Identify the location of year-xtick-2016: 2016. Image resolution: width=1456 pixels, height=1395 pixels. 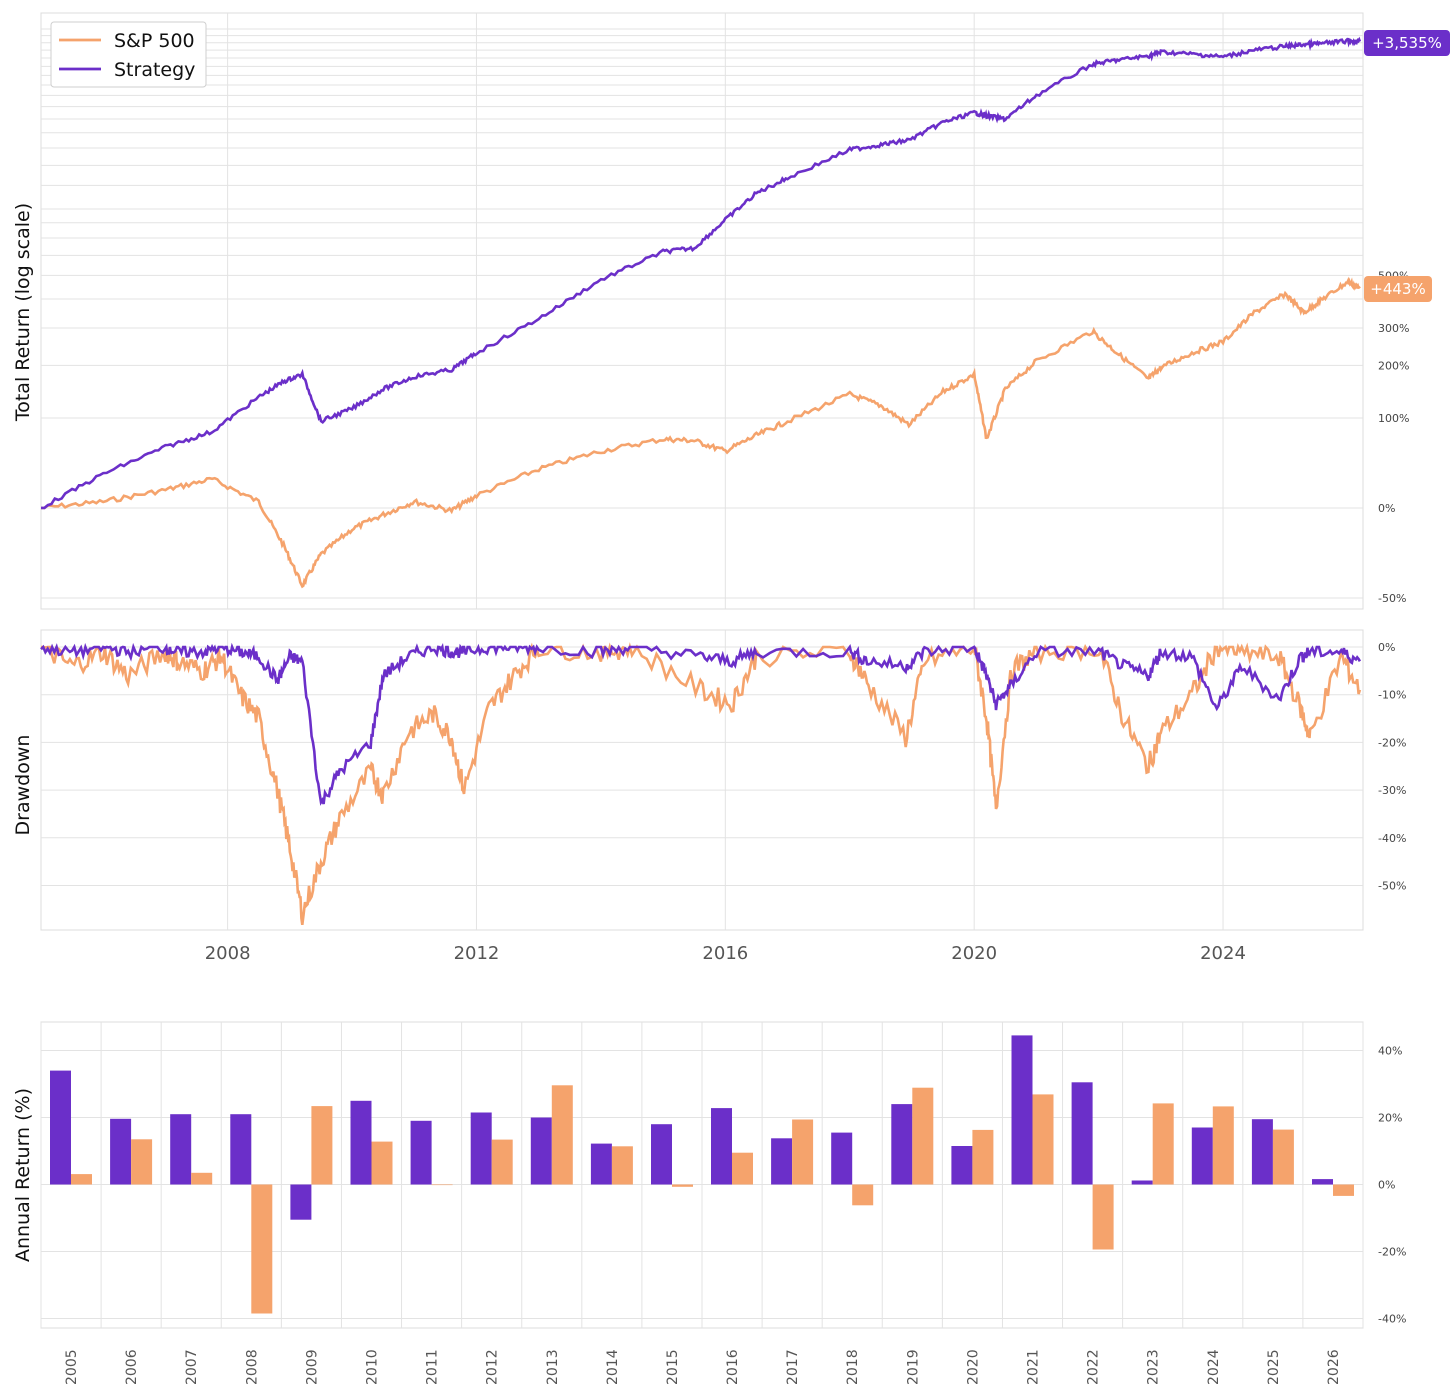
(733, 1367).